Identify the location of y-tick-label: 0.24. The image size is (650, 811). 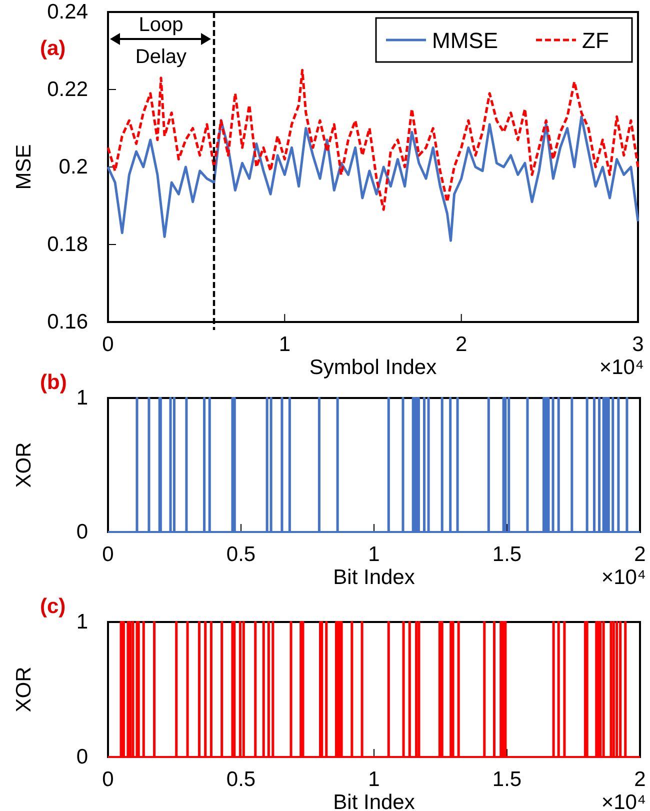
(67, 12).